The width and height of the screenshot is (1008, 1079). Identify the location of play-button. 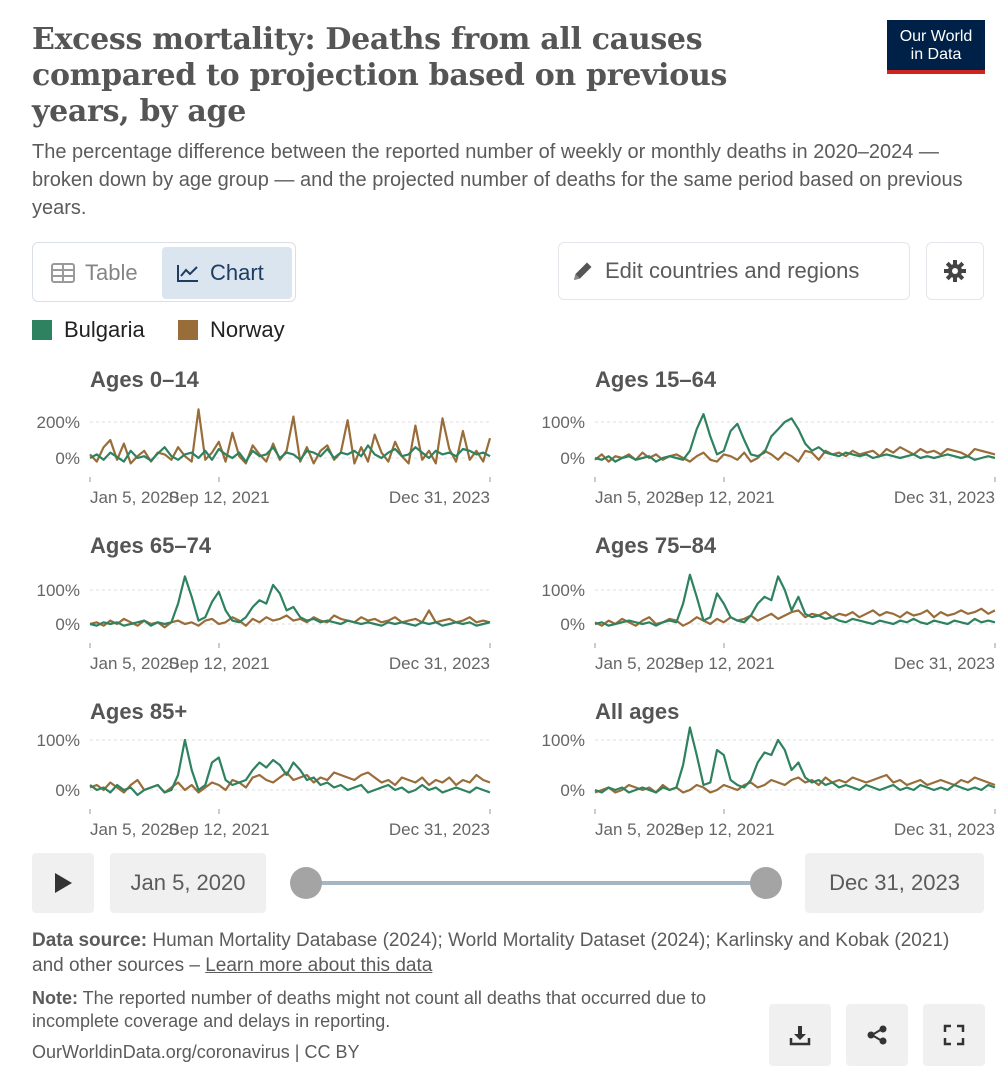
(63, 883).